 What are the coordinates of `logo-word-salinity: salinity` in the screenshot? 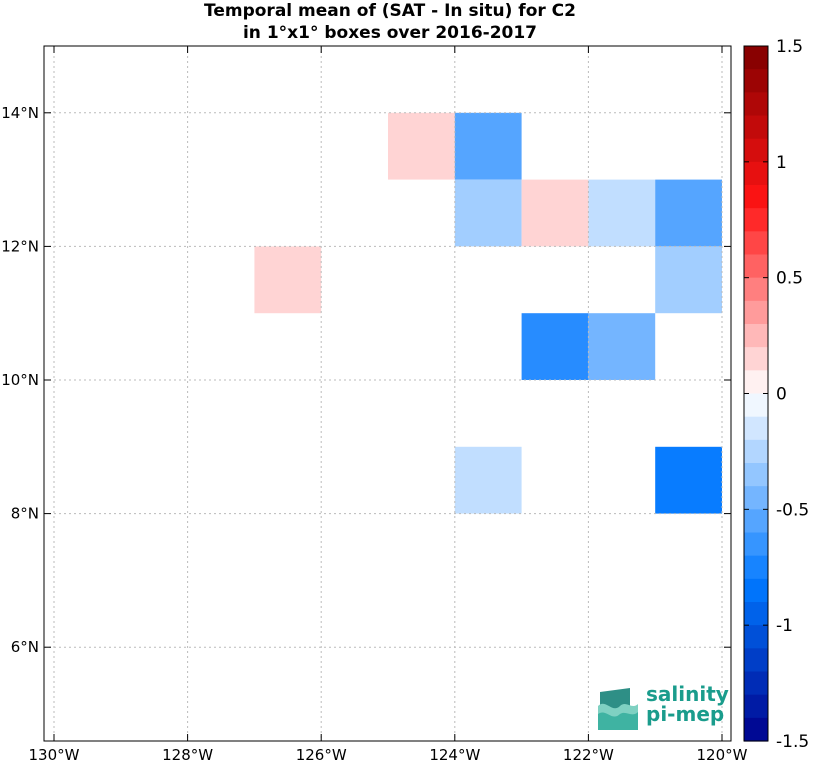 It's located at (687, 694).